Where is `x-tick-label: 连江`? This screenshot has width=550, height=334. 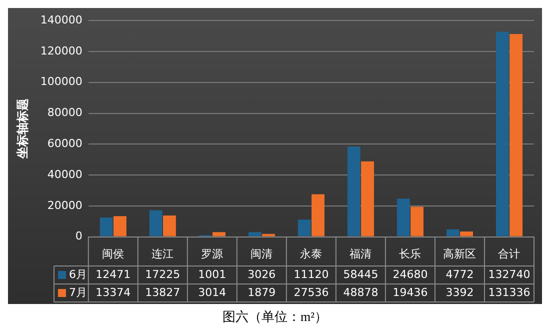
x-tick-label: 连江 is located at coordinates (163, 253).